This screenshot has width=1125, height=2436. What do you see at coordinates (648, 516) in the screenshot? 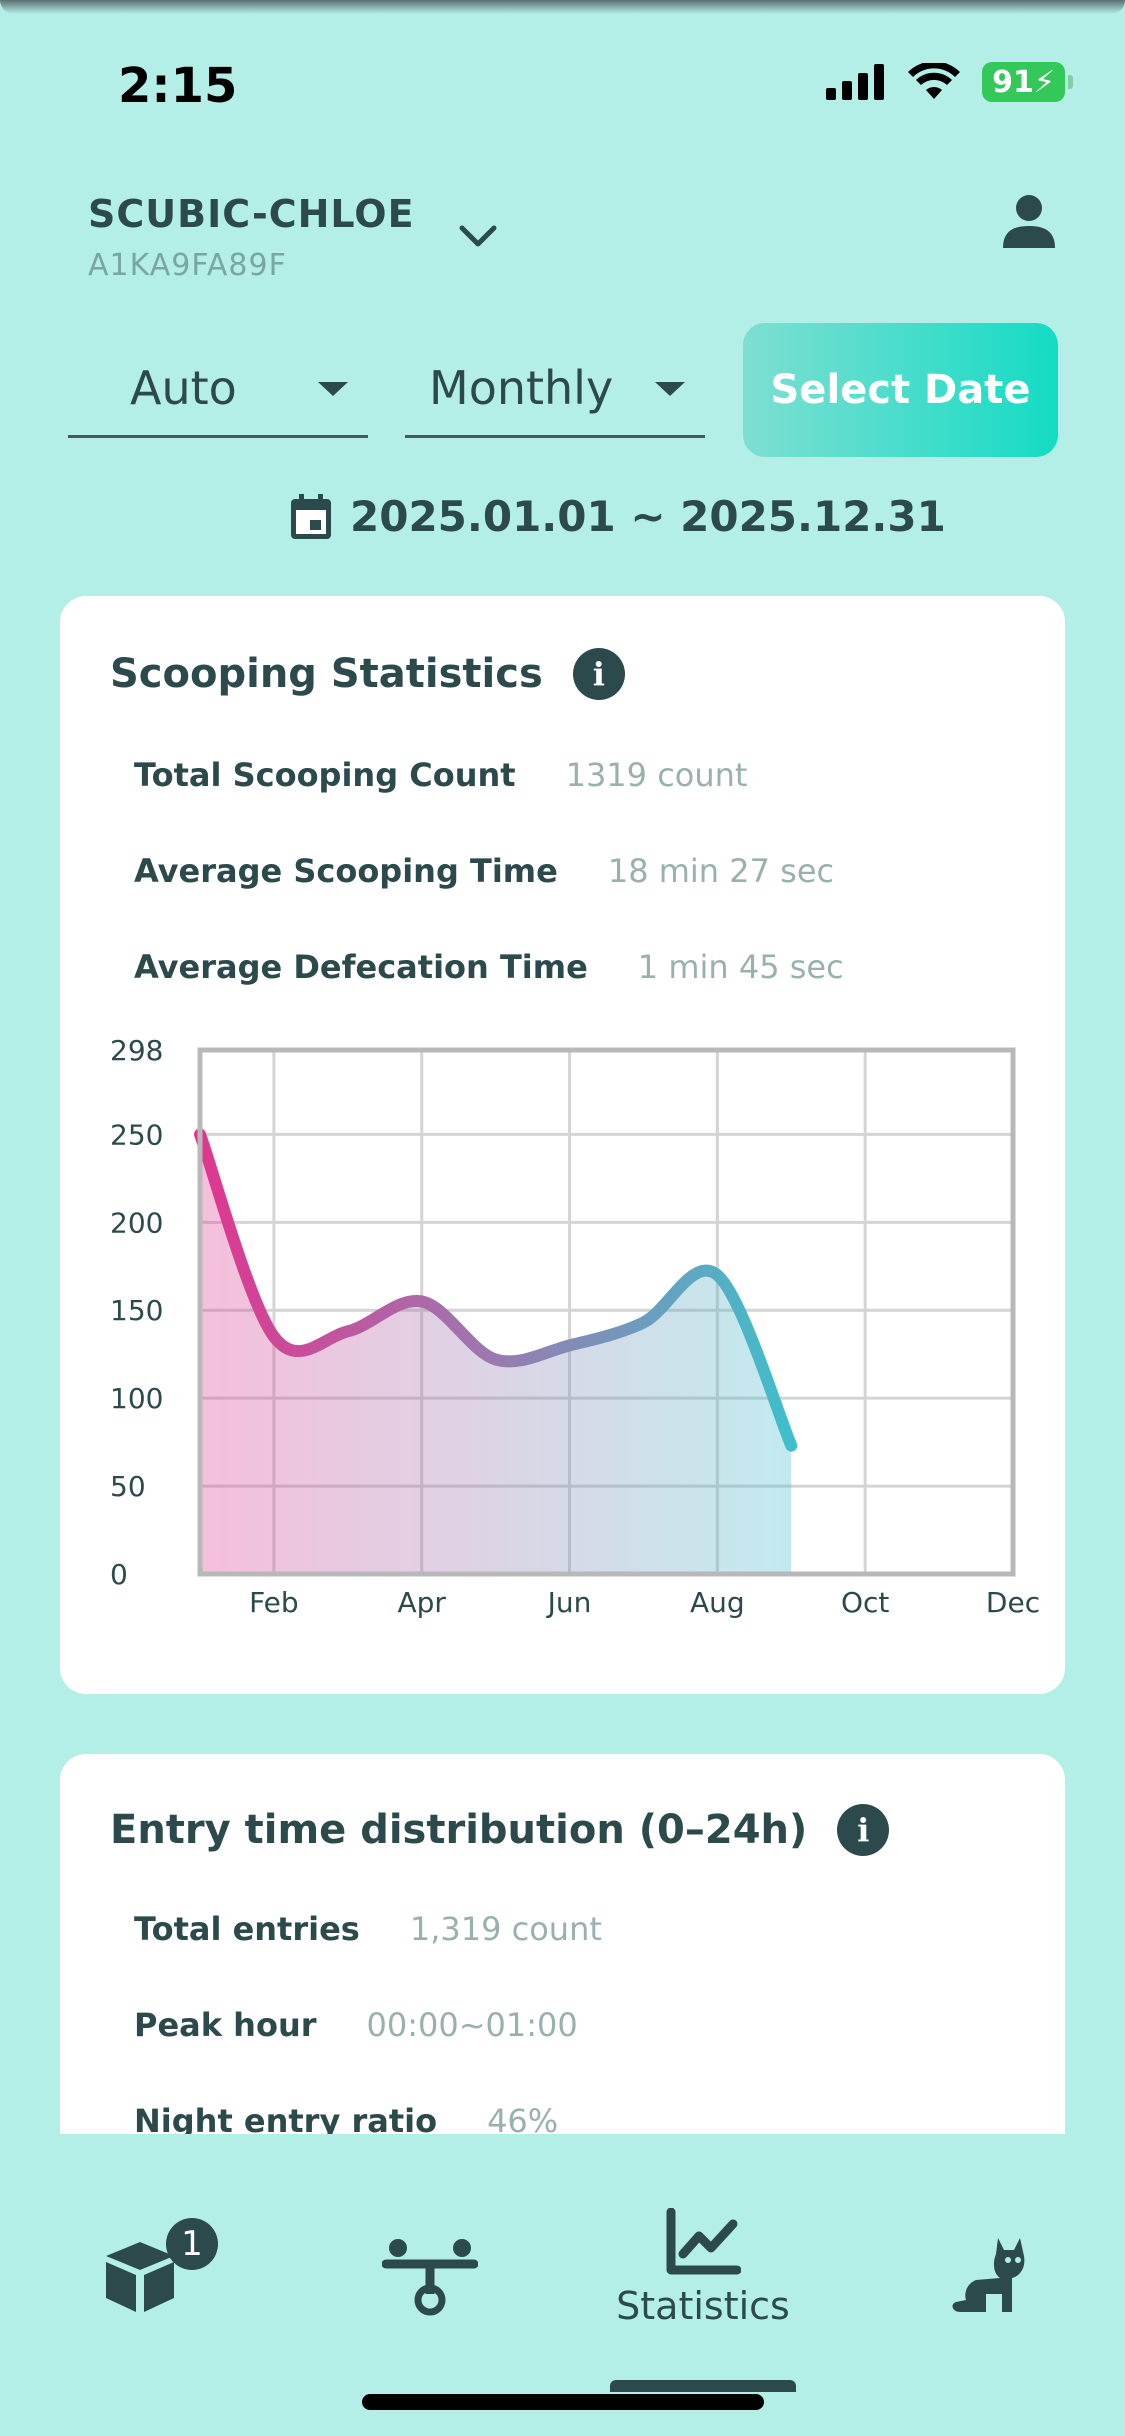
I see `date-range-text: 2025.01.01 ~ 2025.12.31` at bounding box center [648, 516].